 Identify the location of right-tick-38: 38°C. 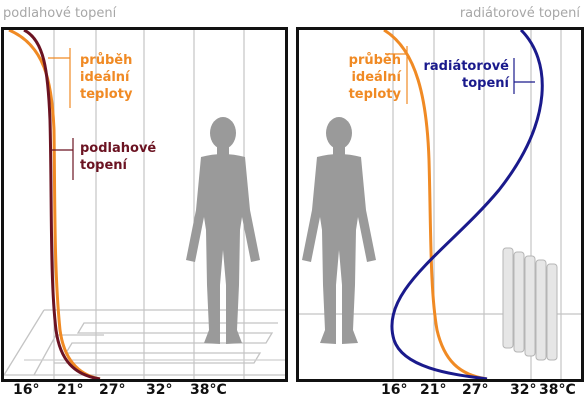
(557, 390).